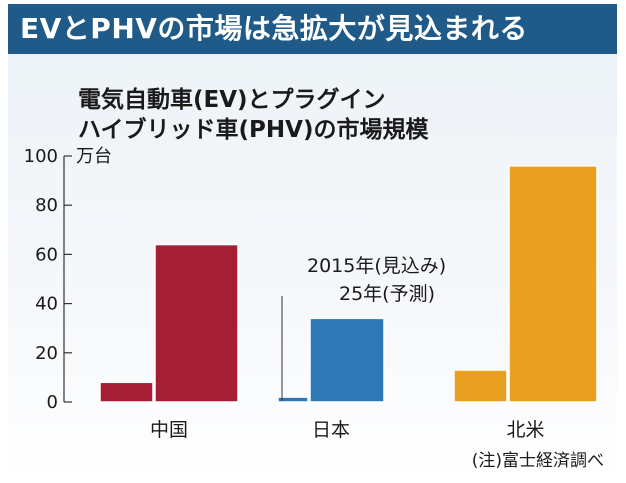  What do you see at coordinates (538, 461) in the screenshot?
I see `source-note: (注)富士経済調べ` at bounding box center [538, 461].